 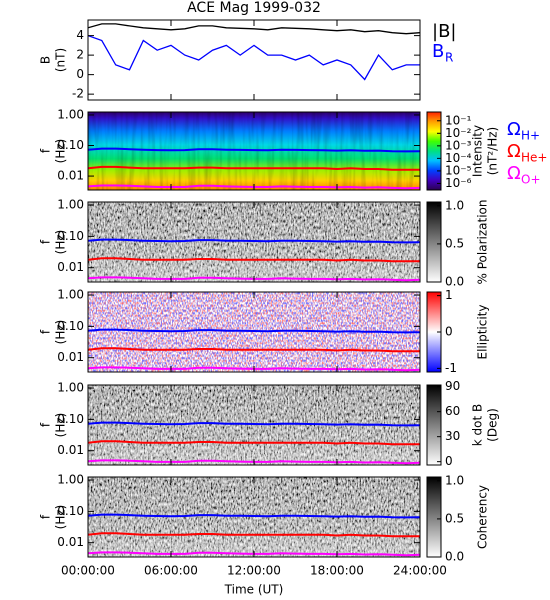 What do you see at coordinates (46, 60) in the screenshot?
I see `y-axis-label: B` at bounding box center [46, 60].